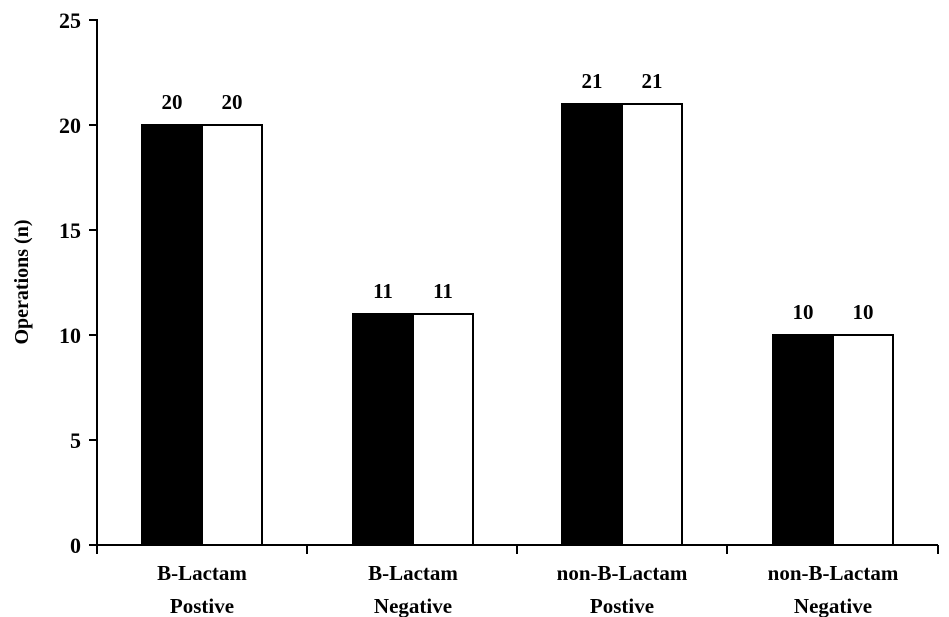  Describe the element at coordinates (70, 335) in the screenshot. I see `y-tick-label: 10` at that location.